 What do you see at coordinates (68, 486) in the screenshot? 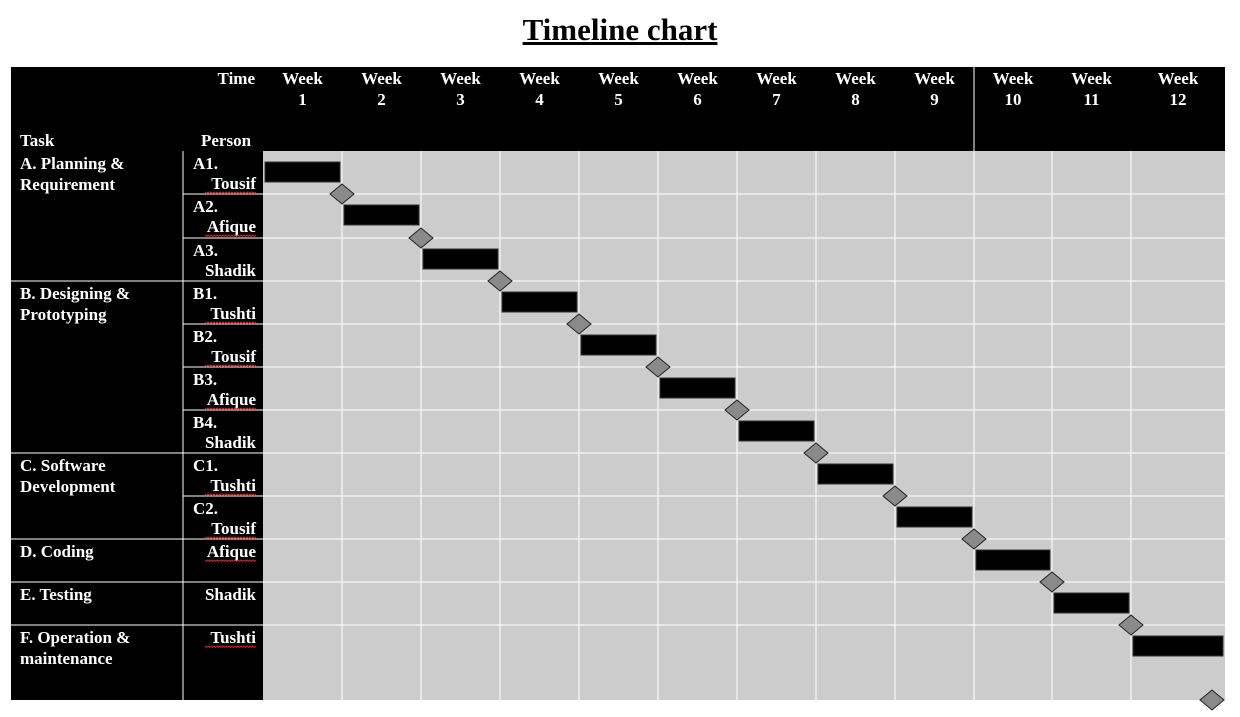
I see `task-group-label-continued: Development` at bounding box center [68, 486].